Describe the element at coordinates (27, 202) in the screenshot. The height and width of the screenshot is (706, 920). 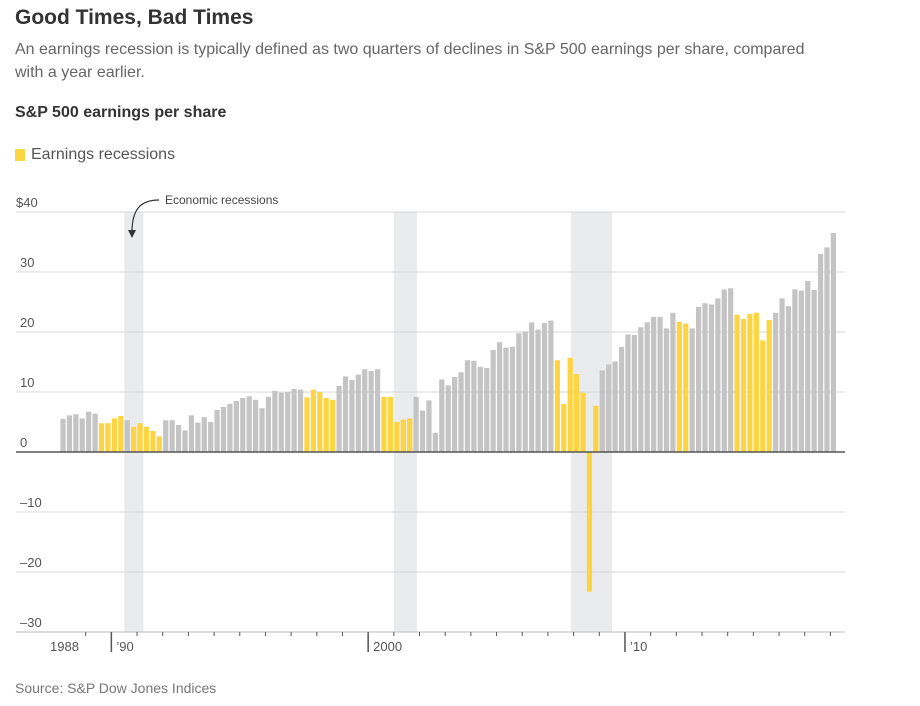
I see `y-tick-label: $40` at that location.